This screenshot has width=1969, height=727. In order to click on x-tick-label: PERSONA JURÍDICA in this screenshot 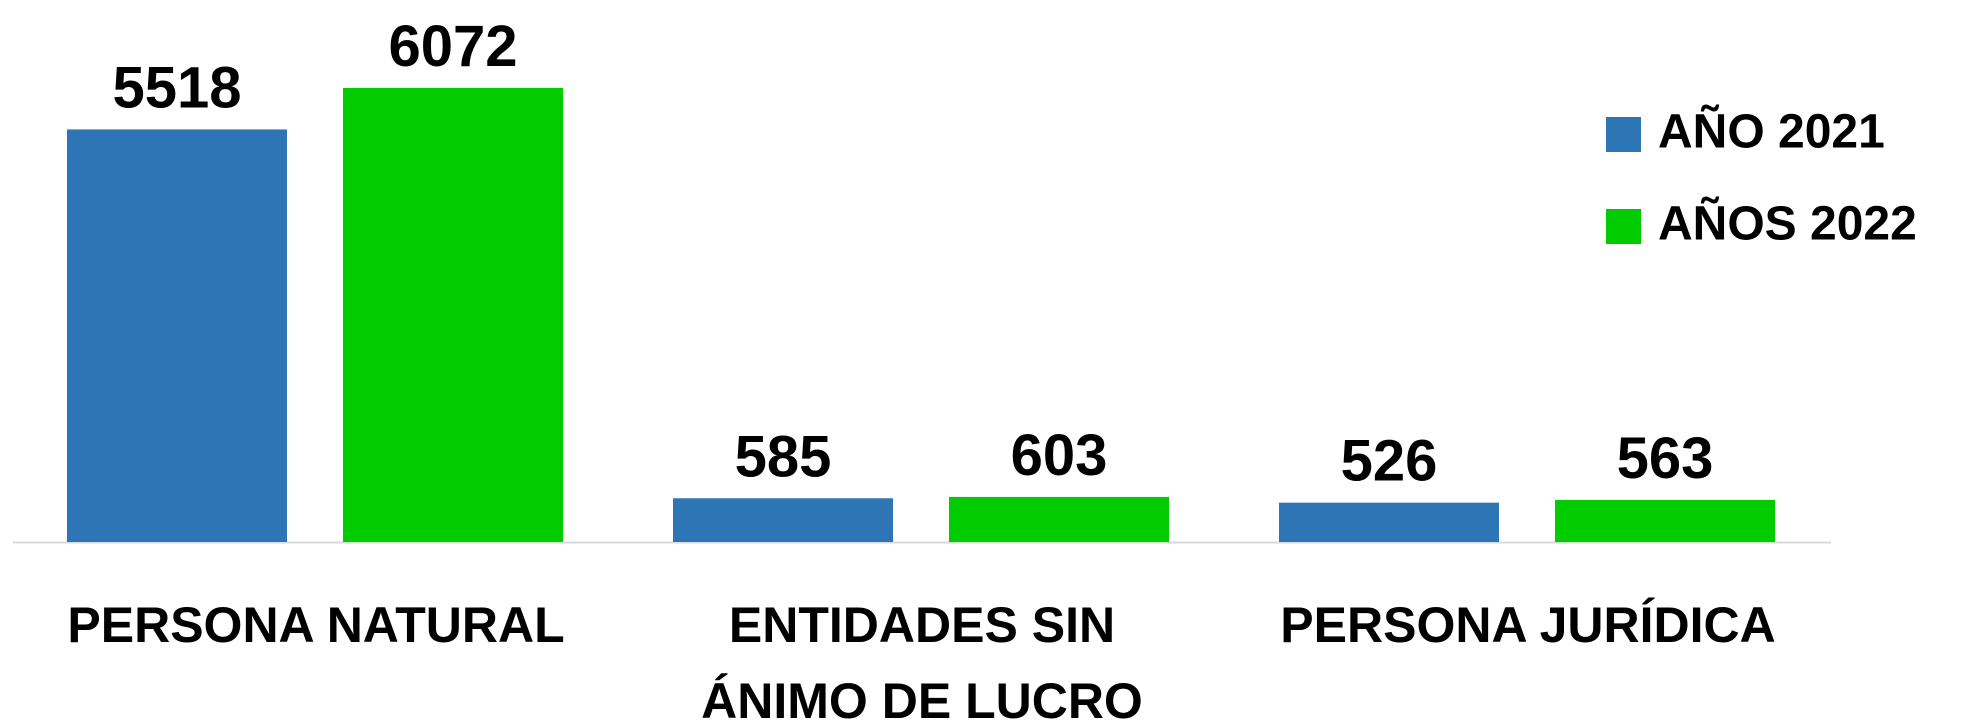, I will do `click(1528, 625)`.